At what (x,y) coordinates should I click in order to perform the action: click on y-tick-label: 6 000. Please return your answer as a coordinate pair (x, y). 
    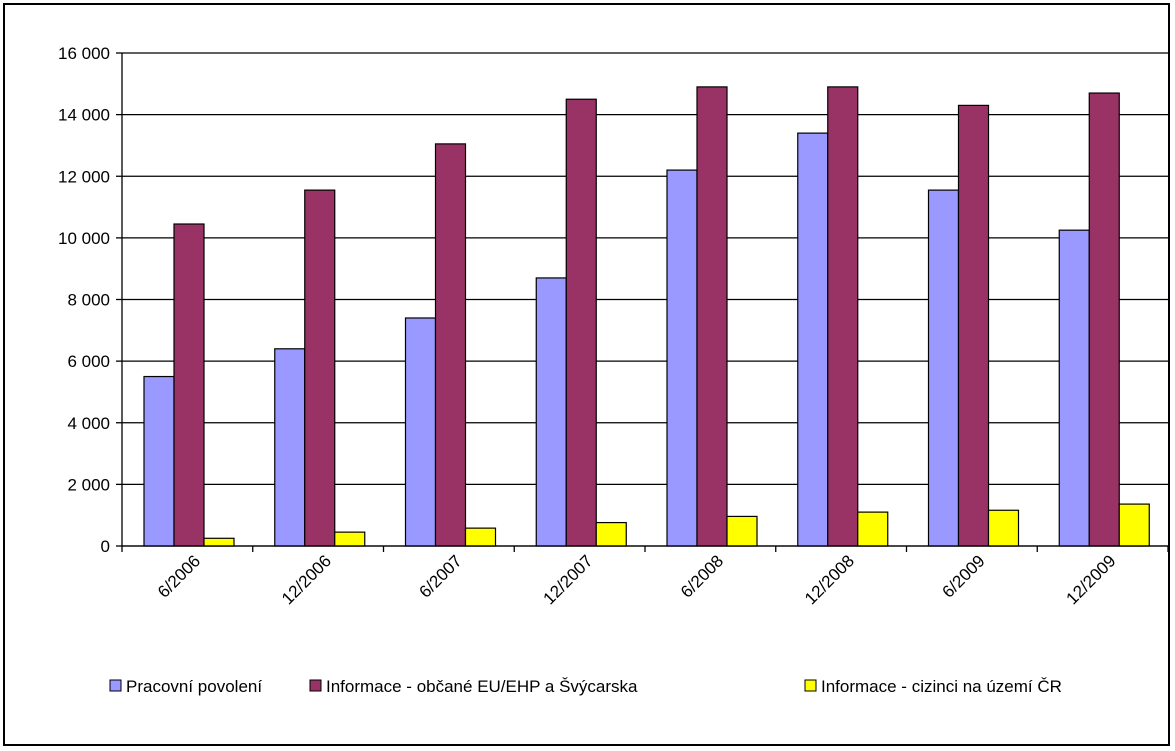
    Looking at the image, I should click on (88, 361).